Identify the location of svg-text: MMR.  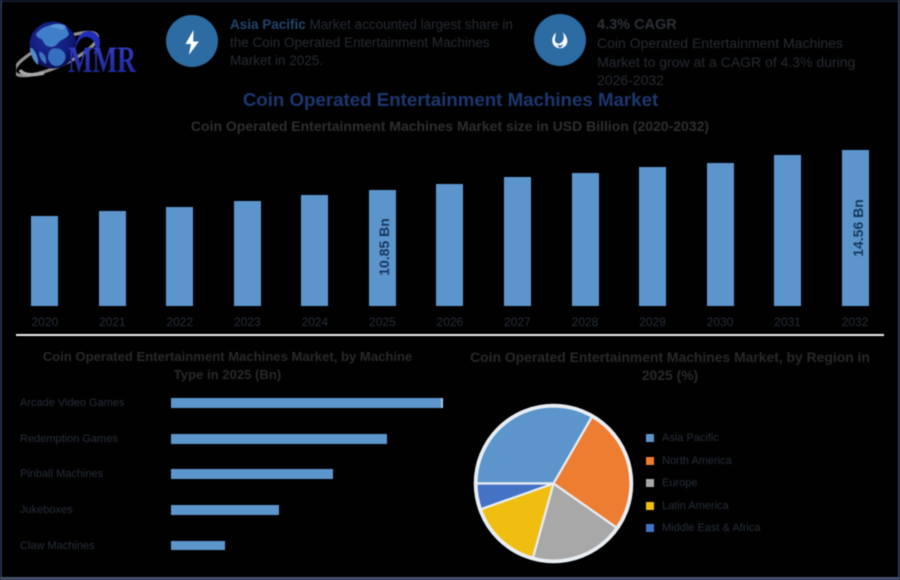
(102, 60).